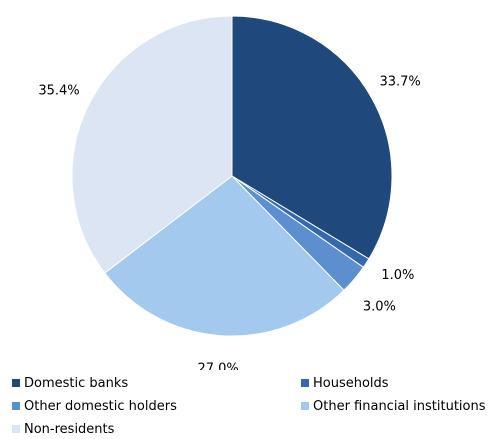  Describe the element at coordinates (379, 307) in the screenshot. I see `slice-data-label: 3.0%` at that location.